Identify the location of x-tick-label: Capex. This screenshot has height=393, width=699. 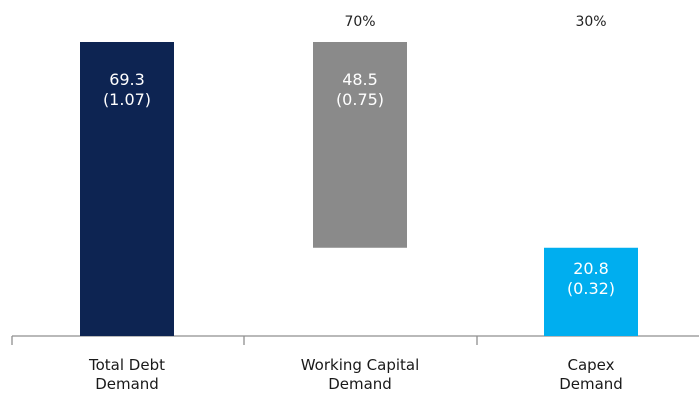
(590, 365).